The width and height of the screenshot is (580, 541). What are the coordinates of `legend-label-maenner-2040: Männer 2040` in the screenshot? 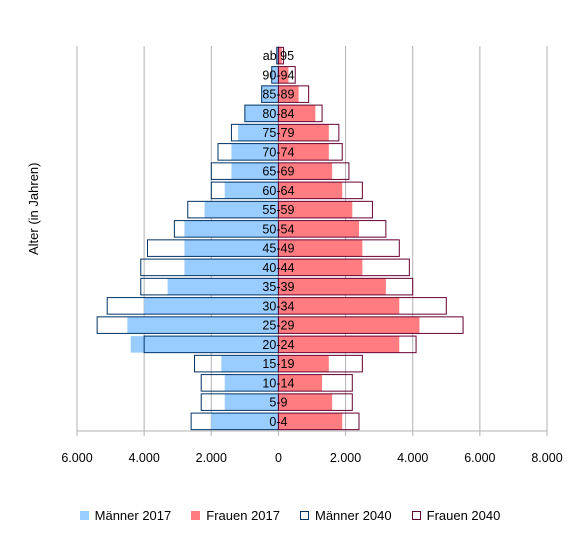 It's located at (353, 515).